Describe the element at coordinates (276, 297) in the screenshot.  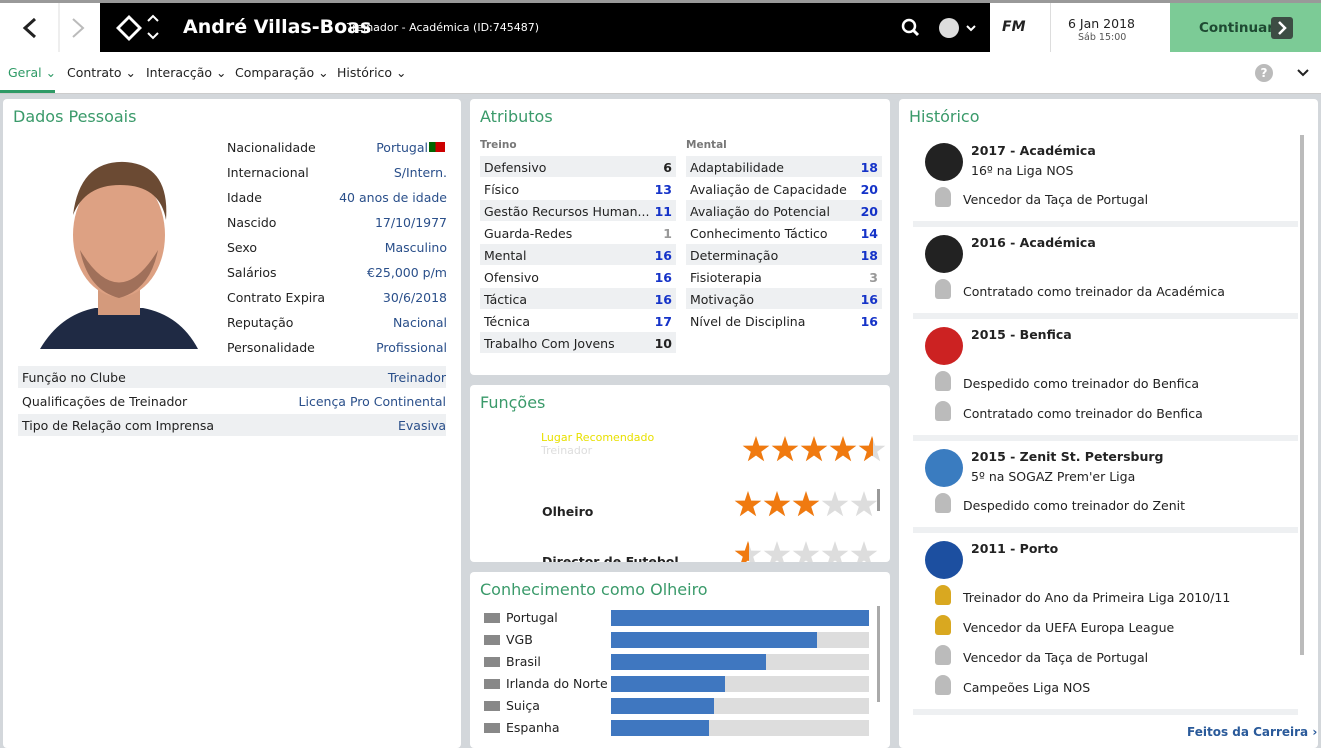
I see `field-label: Contrato Expira` at that location.